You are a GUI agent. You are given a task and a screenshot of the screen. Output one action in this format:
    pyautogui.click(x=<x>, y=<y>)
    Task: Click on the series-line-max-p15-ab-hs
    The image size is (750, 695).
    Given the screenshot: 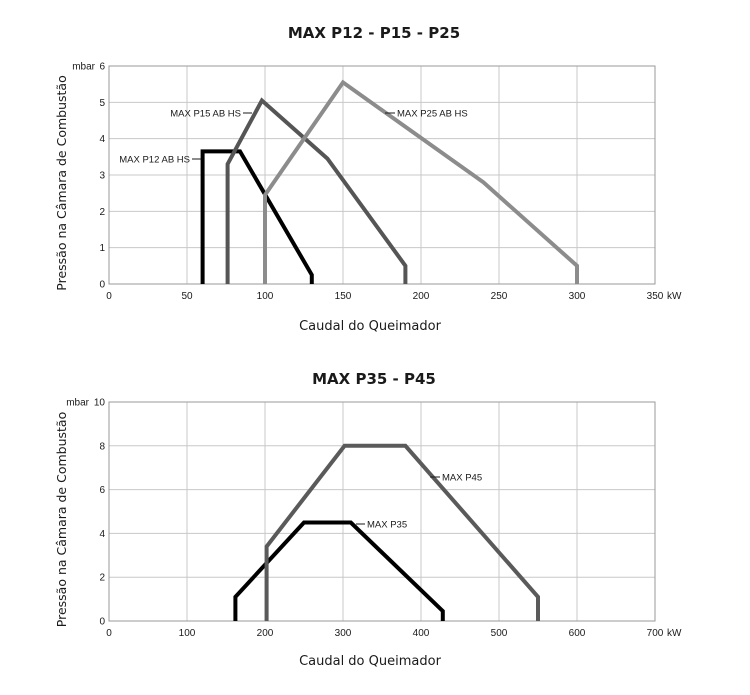 What is the action you would take?
    pyautogui.click(x=316, y=190)
    